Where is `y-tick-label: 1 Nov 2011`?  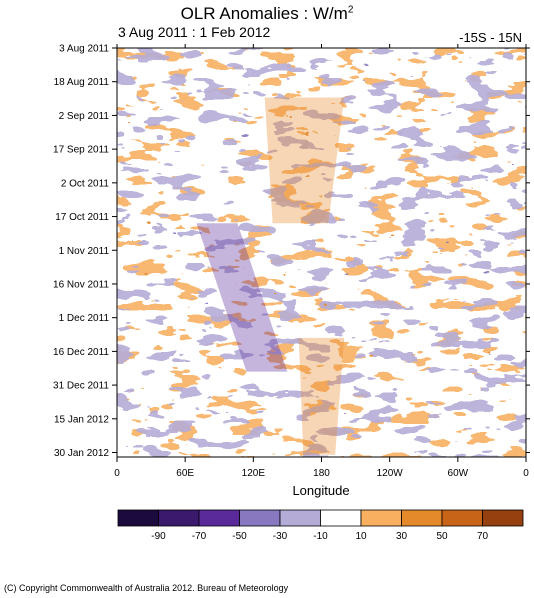
y-tick-label: 1 Nov 2011 is located at coordinates (84, 251).